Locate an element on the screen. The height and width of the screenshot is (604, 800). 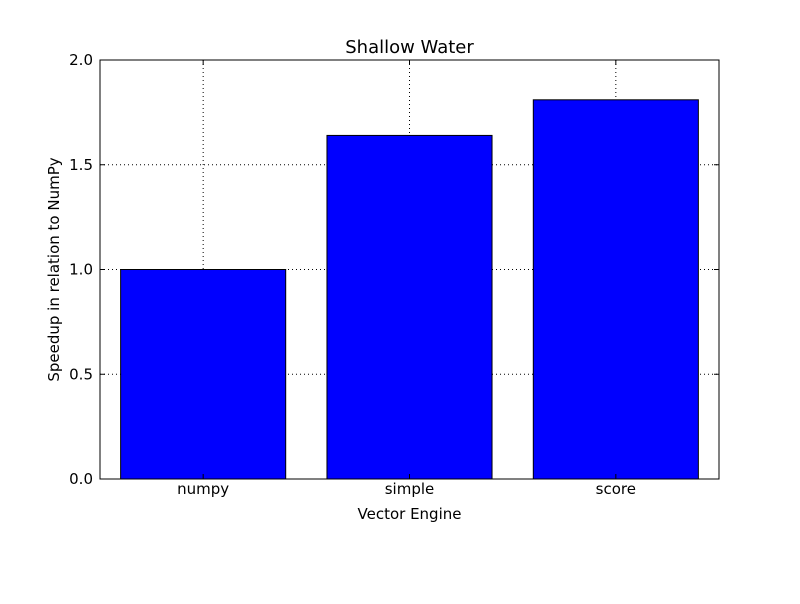
bar-simple is located at coordinates (409, 307).